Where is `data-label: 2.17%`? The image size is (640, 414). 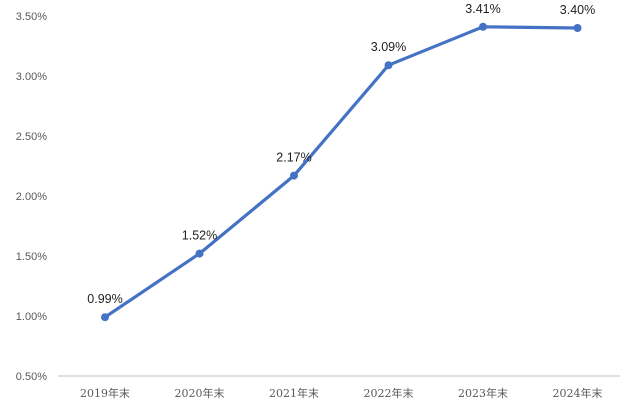 data-label: 2.17% is located at coordinates (293, 158).